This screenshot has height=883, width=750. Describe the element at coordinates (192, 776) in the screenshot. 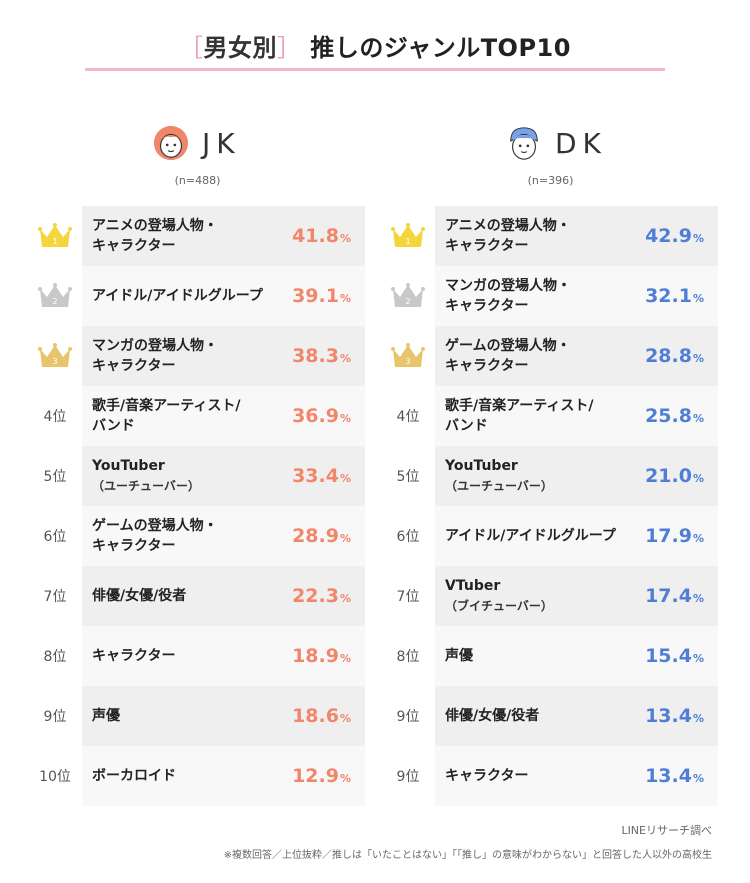

I see `category-label: ボーカロイド` at that location.